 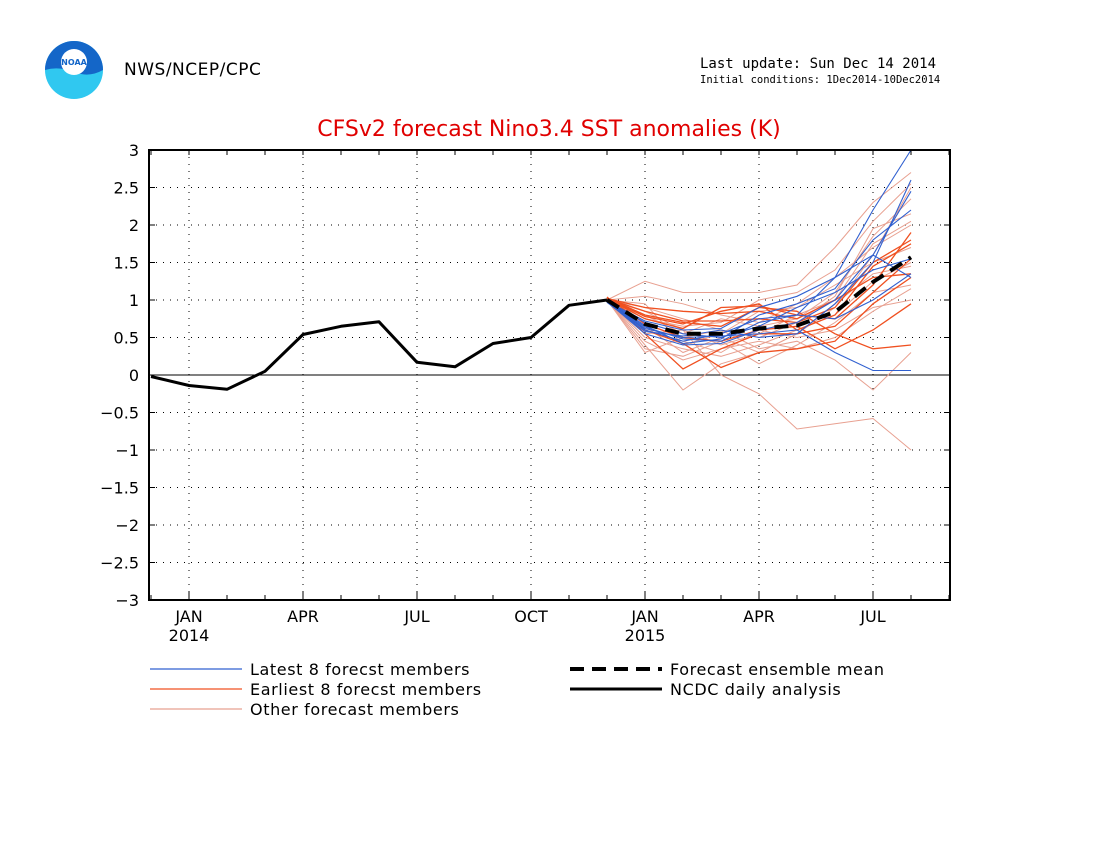 I want to click on chart-title: CFSv2 forecast Nino3.4 SST anomalies (K), so click(x=548, y=129).